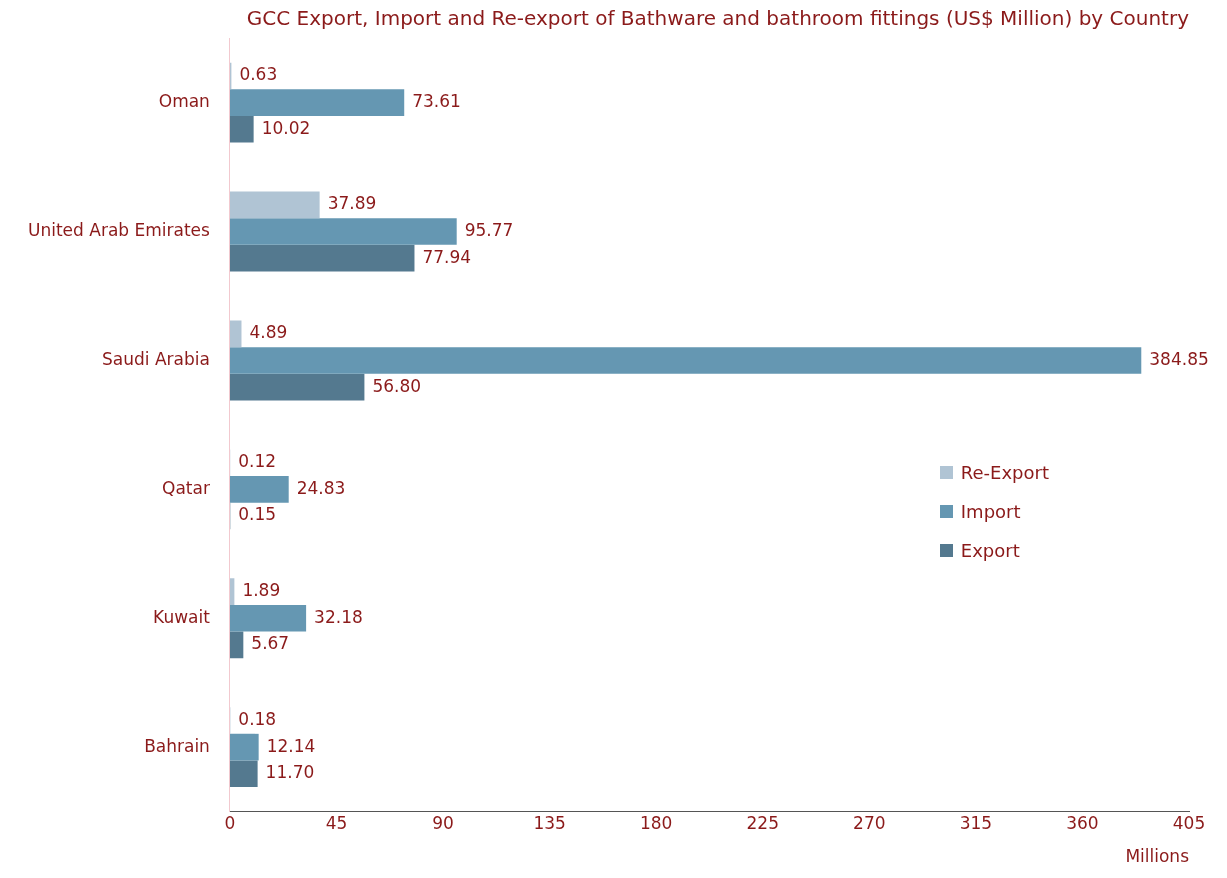 Image resolution: width=1227 pixels, height=878 pixels. I want to click on data-label: 77.94, so click(447, 256).